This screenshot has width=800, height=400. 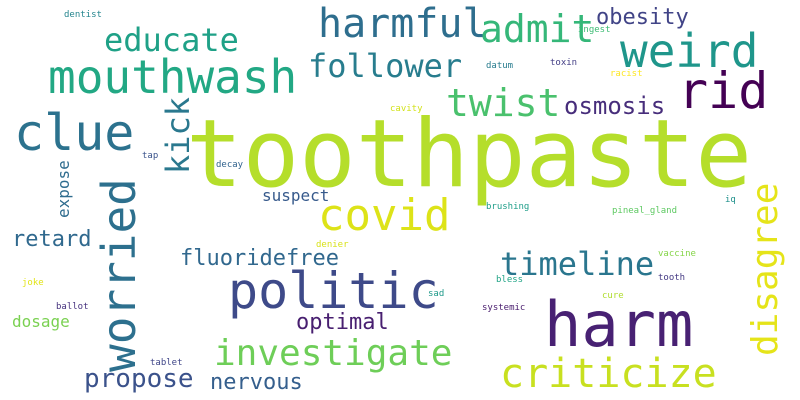 I want to click on word-vaccine: vaccine, so click(x=677, y=254).